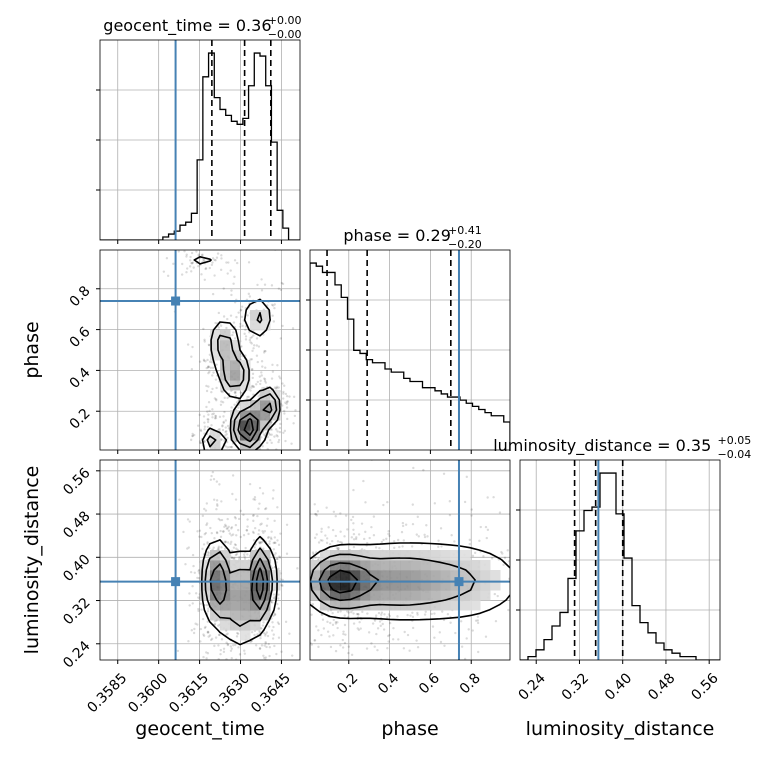  Describe the element at coordinates (388, 683) in the screenshot. I see `x-tick-label: 0.4` at that location.